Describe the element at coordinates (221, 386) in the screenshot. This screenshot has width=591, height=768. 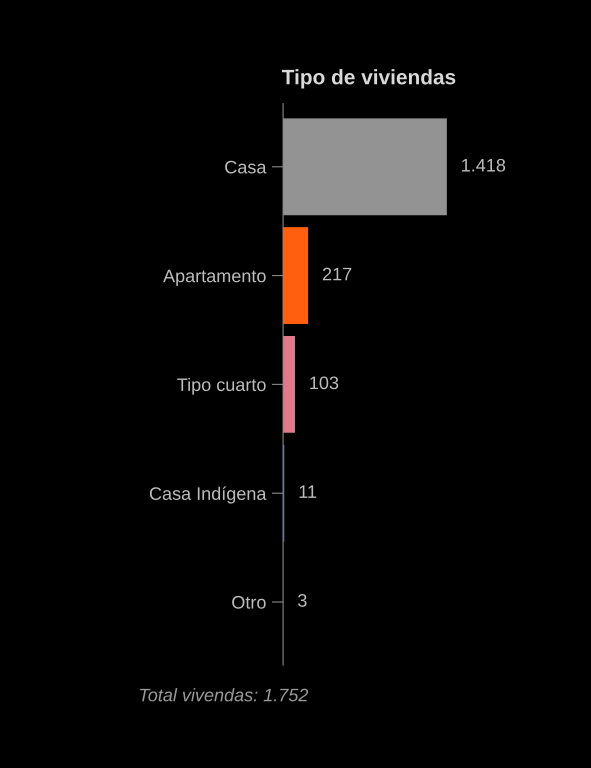
I see `y-tick-label: Tipo cuarto` at that location.